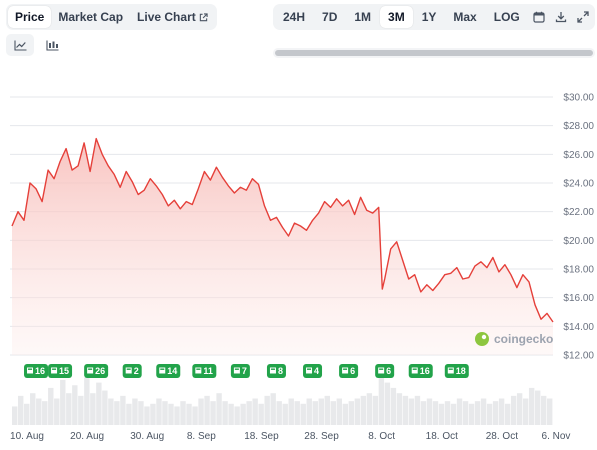 Image resolution: width=597 pixels, height=450 pixels. I want to click on event-badges: 16 15 26 2 14 11 7 8 4 6 6 16 18, so click(246, 371).